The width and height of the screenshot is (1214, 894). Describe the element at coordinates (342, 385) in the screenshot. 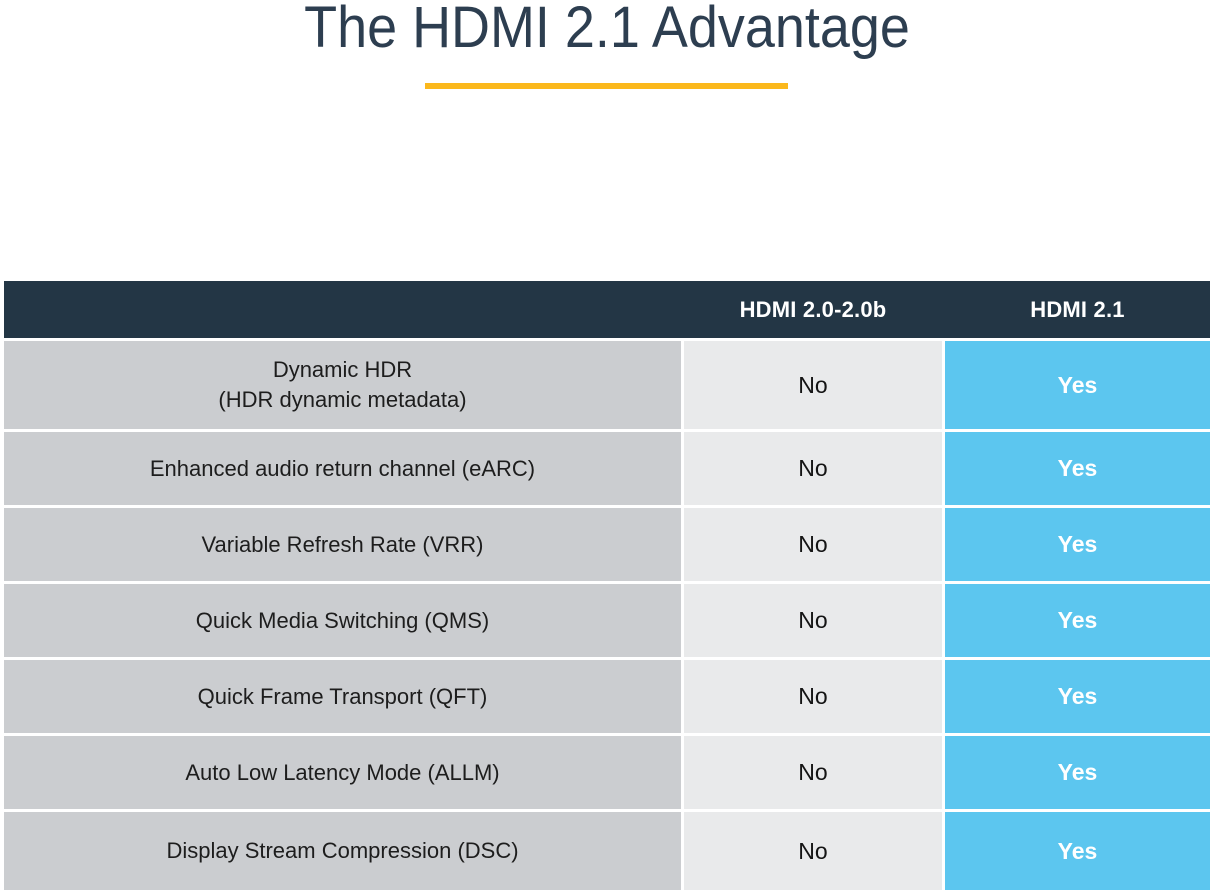

I see `feature-cell: Dynamic HDR (HDR dynamic metadata)` at that location.